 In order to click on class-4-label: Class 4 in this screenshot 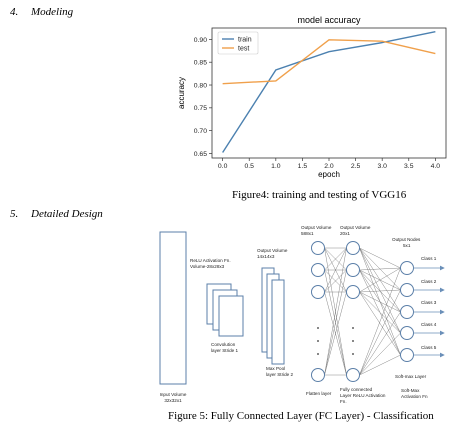, I will do `click(429, 324)`.